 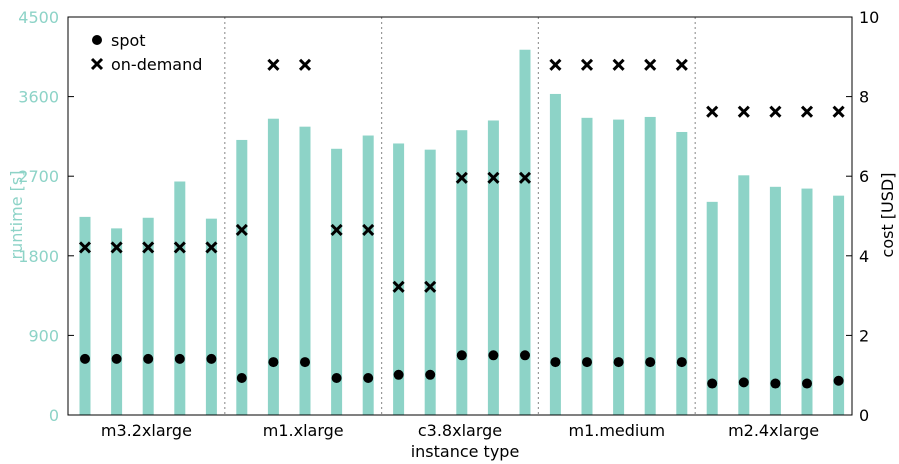 What do you see at coordinates (493, 267) in the screenshot?
I see `bar-c3.8xlarge-4` at bounding box center [493, 267].